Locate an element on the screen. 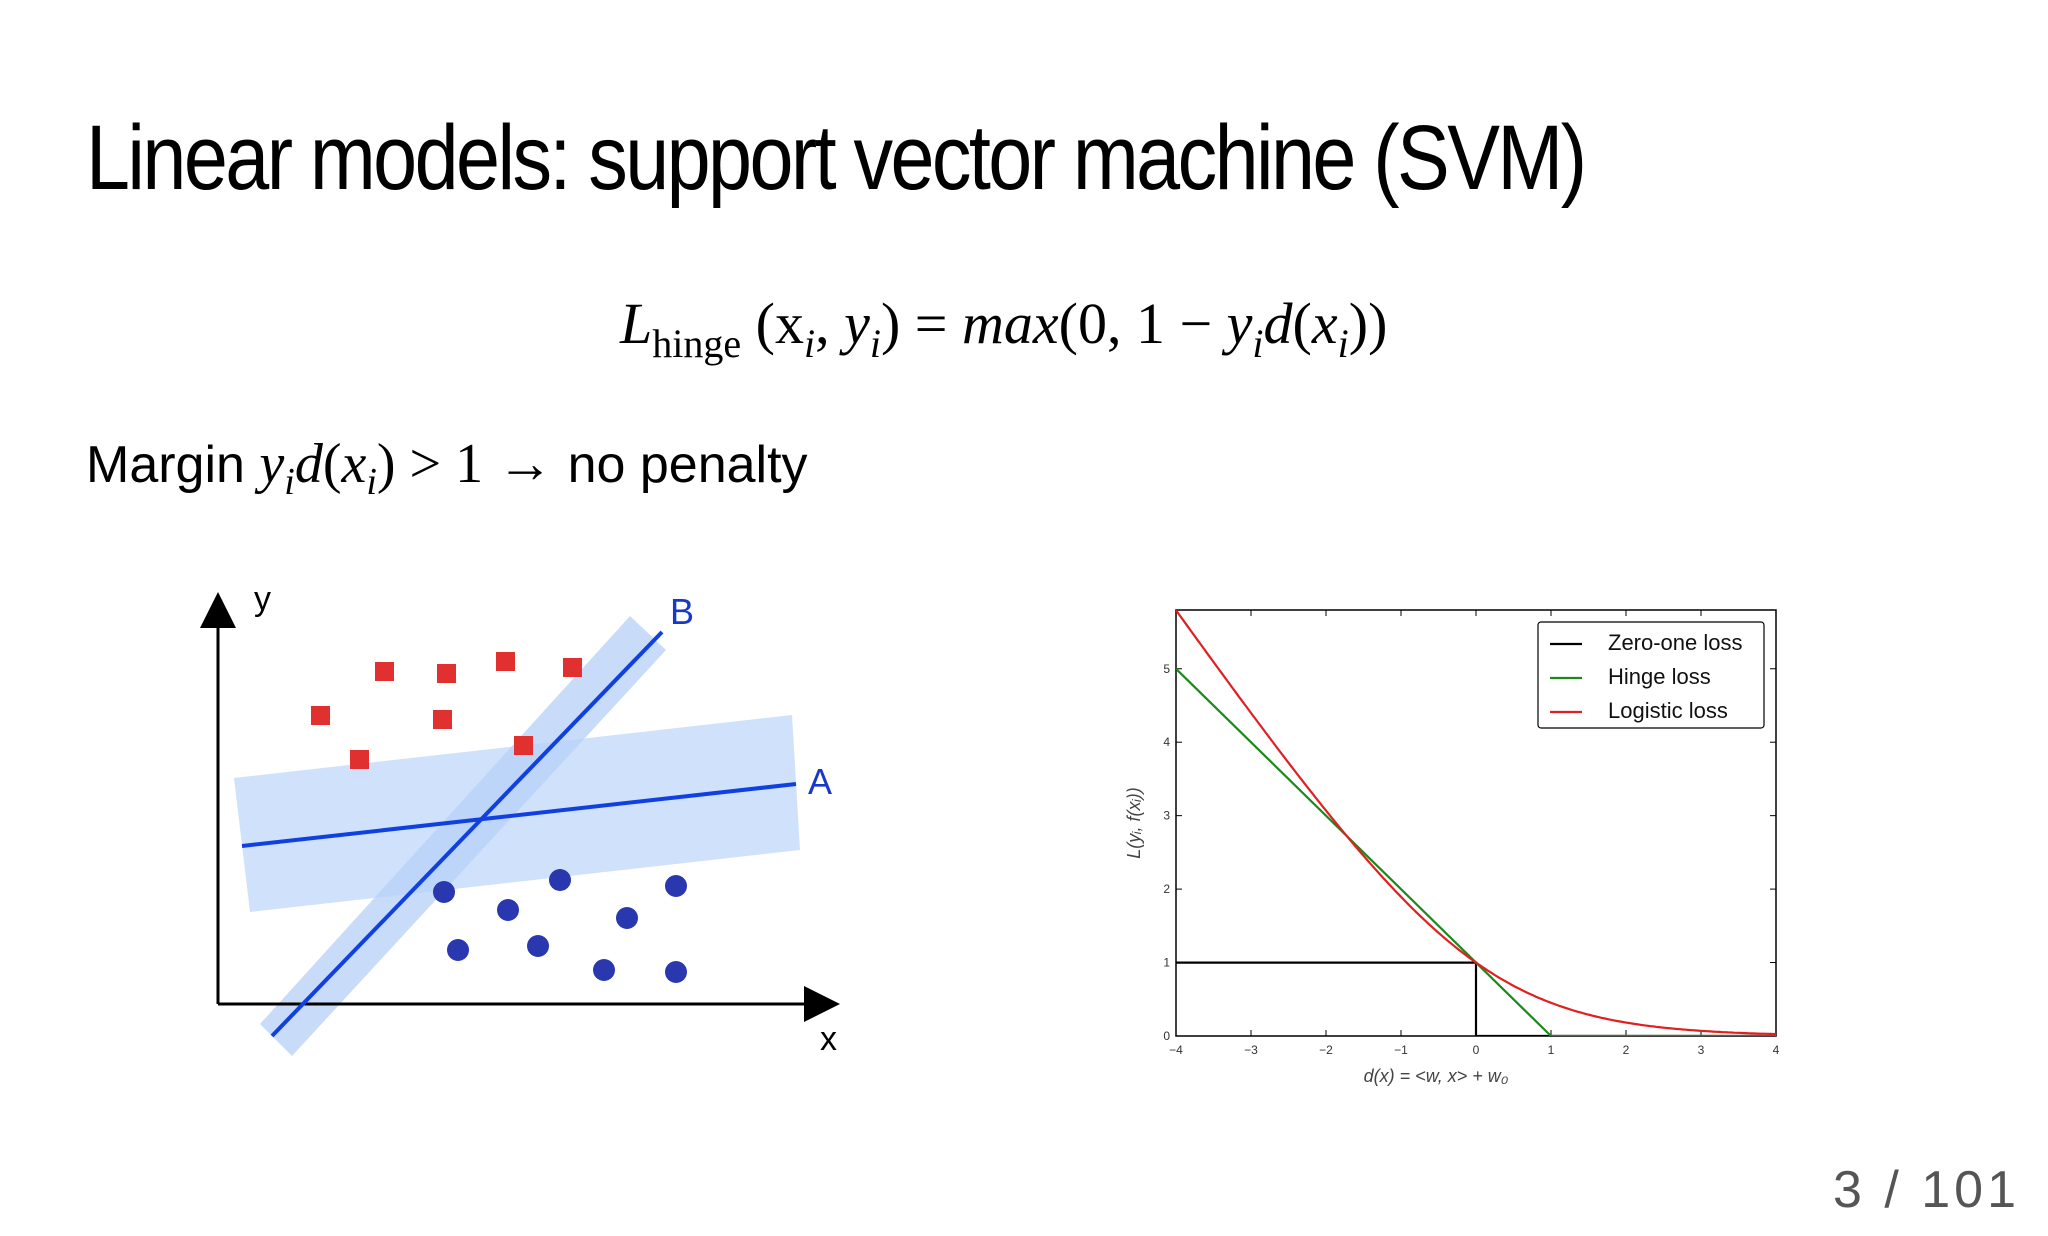  line-a is located at coordinates (519, 815).